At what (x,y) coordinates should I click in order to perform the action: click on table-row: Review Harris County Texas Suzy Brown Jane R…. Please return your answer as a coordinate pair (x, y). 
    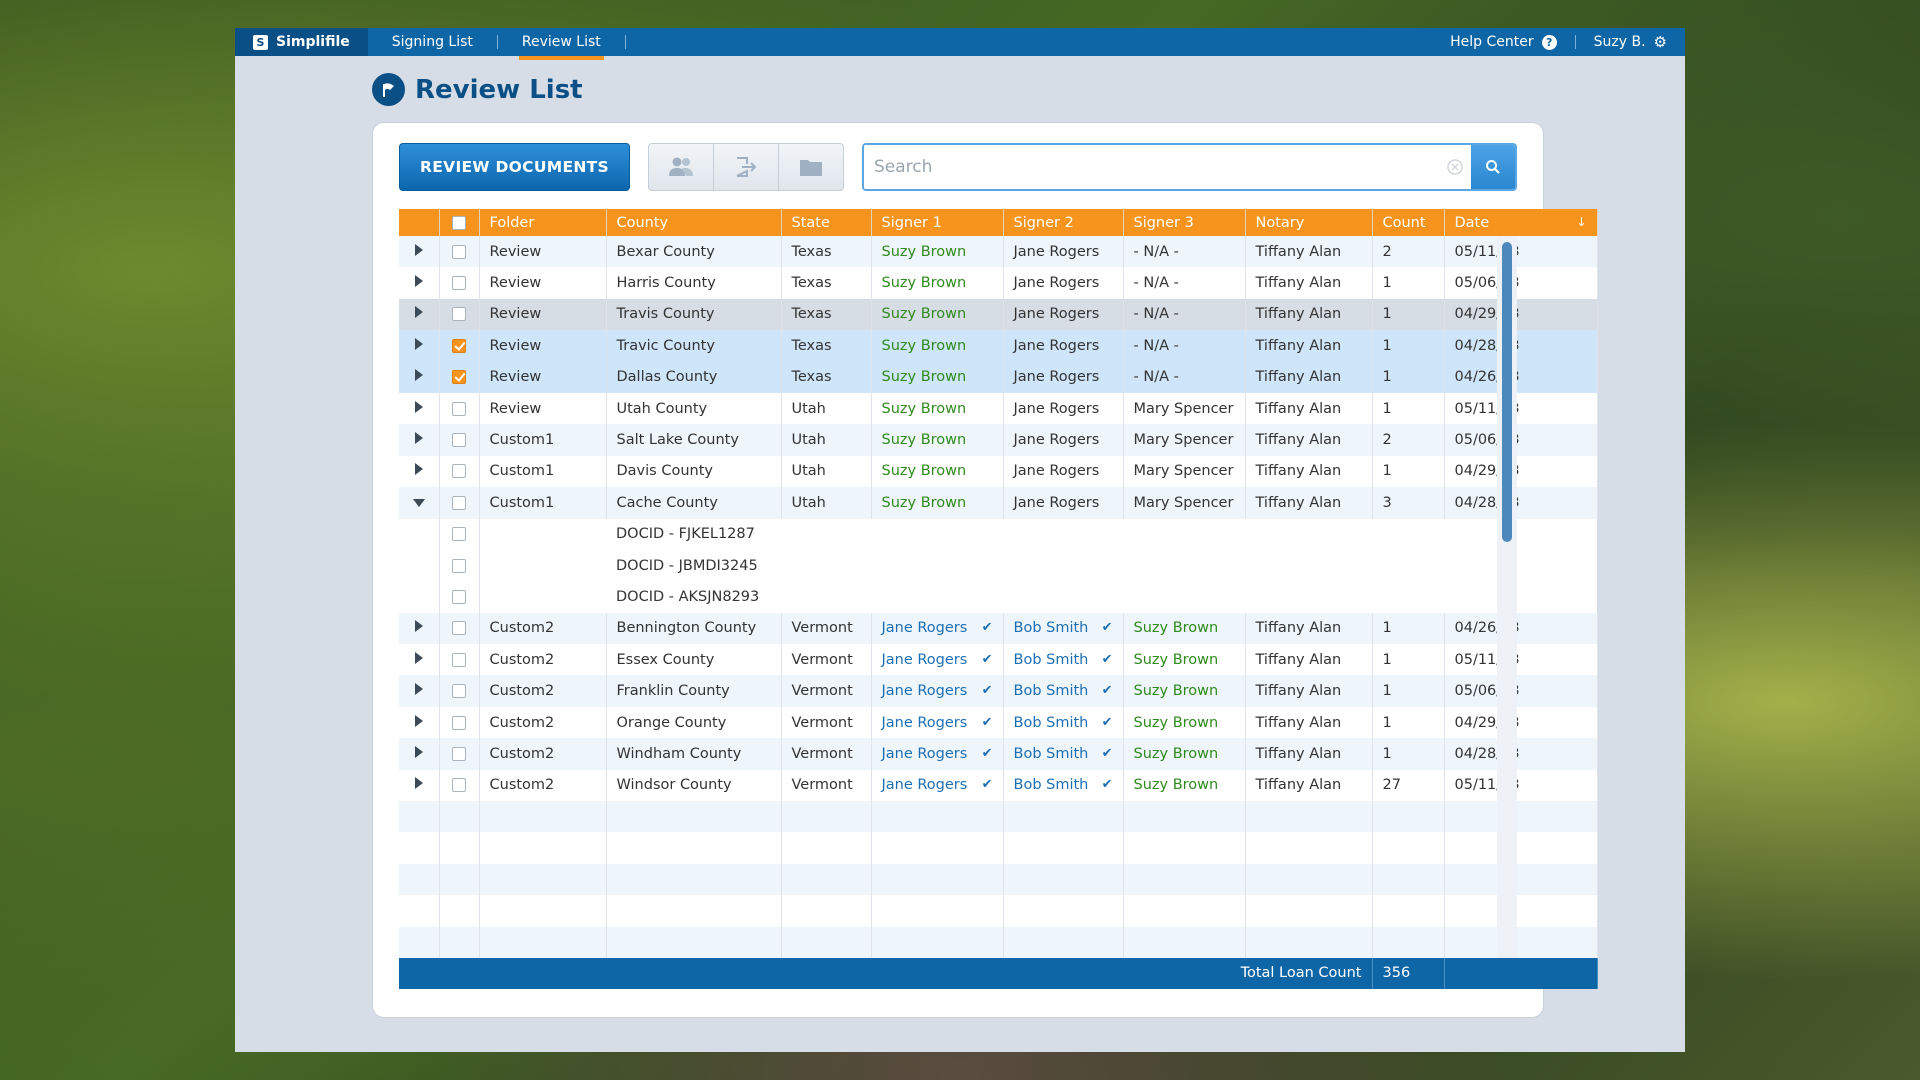
    Looking at the image, I should click on (998, 283).